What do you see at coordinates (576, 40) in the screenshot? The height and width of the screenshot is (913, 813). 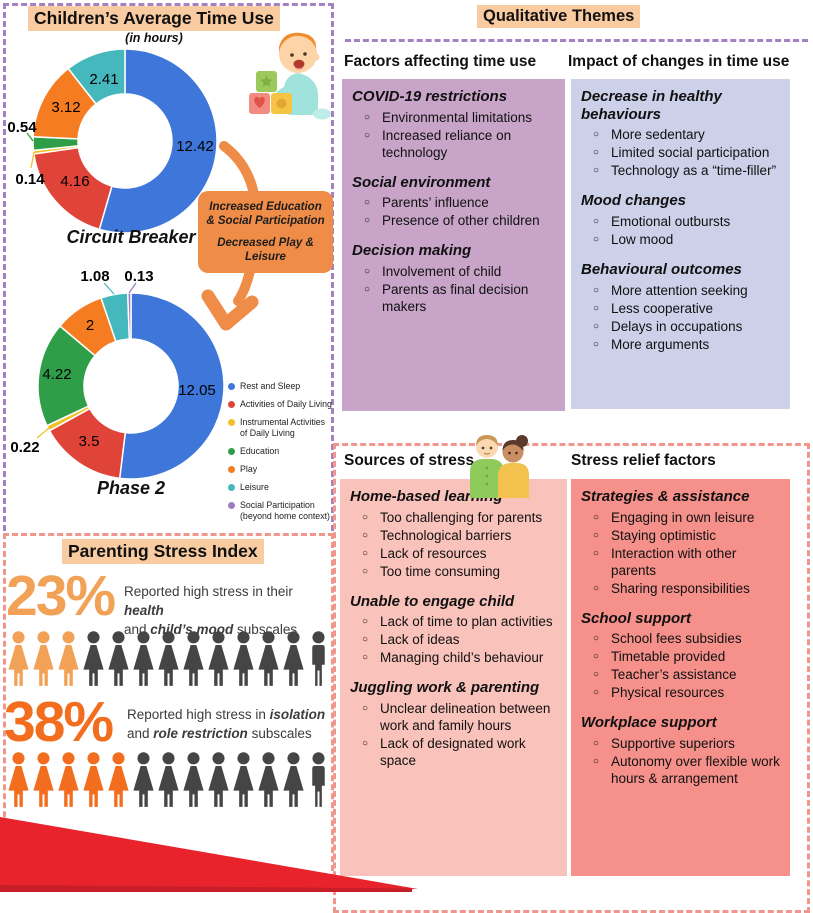 I see `qualitative-divider-line` at bounding box center [576, 40].